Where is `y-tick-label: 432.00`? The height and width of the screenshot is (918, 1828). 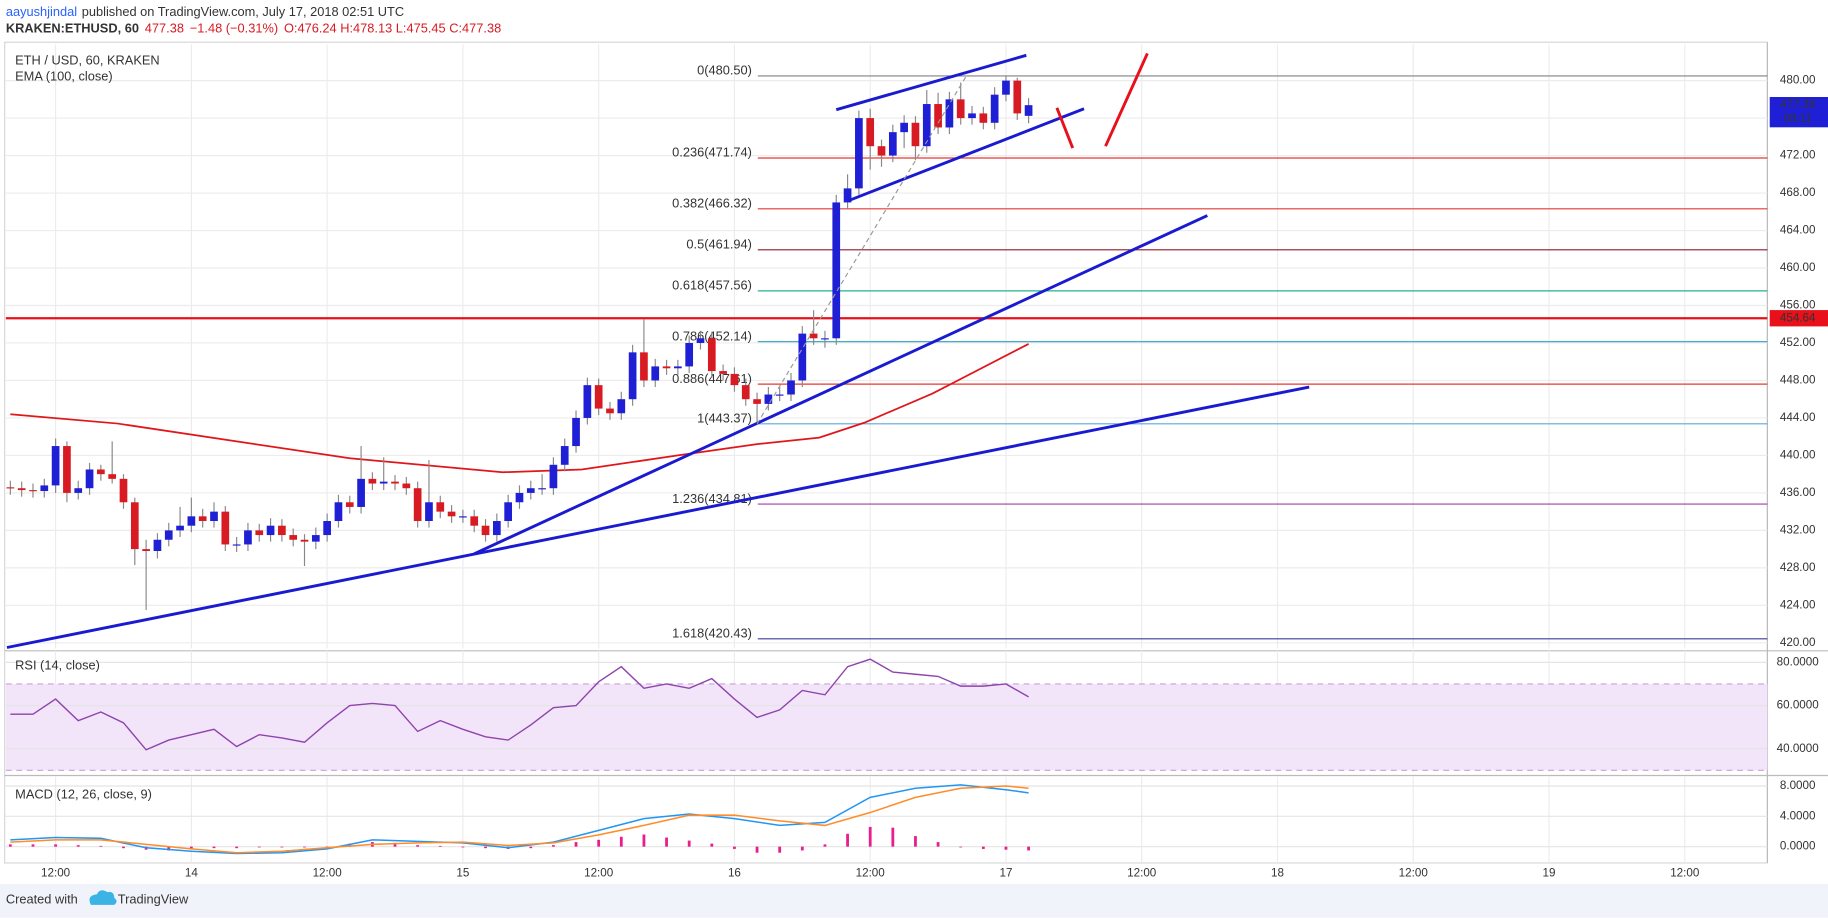
y-tick-label: 432.00 is located at coordinates (1798, 529).